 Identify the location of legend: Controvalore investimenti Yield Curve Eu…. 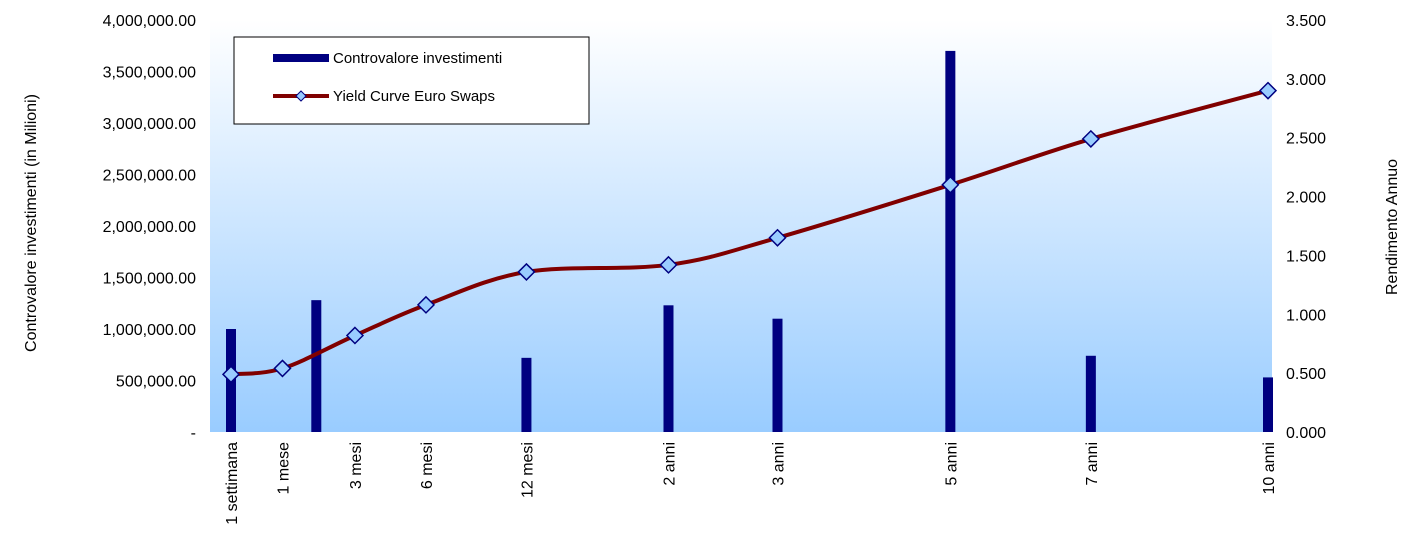
(411, 80).